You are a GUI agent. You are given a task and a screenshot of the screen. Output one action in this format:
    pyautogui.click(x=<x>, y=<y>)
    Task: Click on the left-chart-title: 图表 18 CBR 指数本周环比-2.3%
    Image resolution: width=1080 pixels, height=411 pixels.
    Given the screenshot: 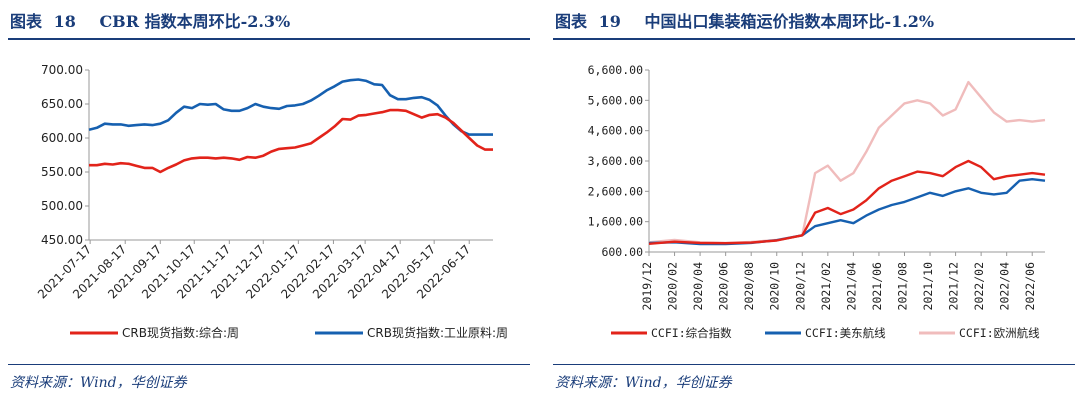 What is the action you would take?
    pyautogui.click(x=150, y=20)
    